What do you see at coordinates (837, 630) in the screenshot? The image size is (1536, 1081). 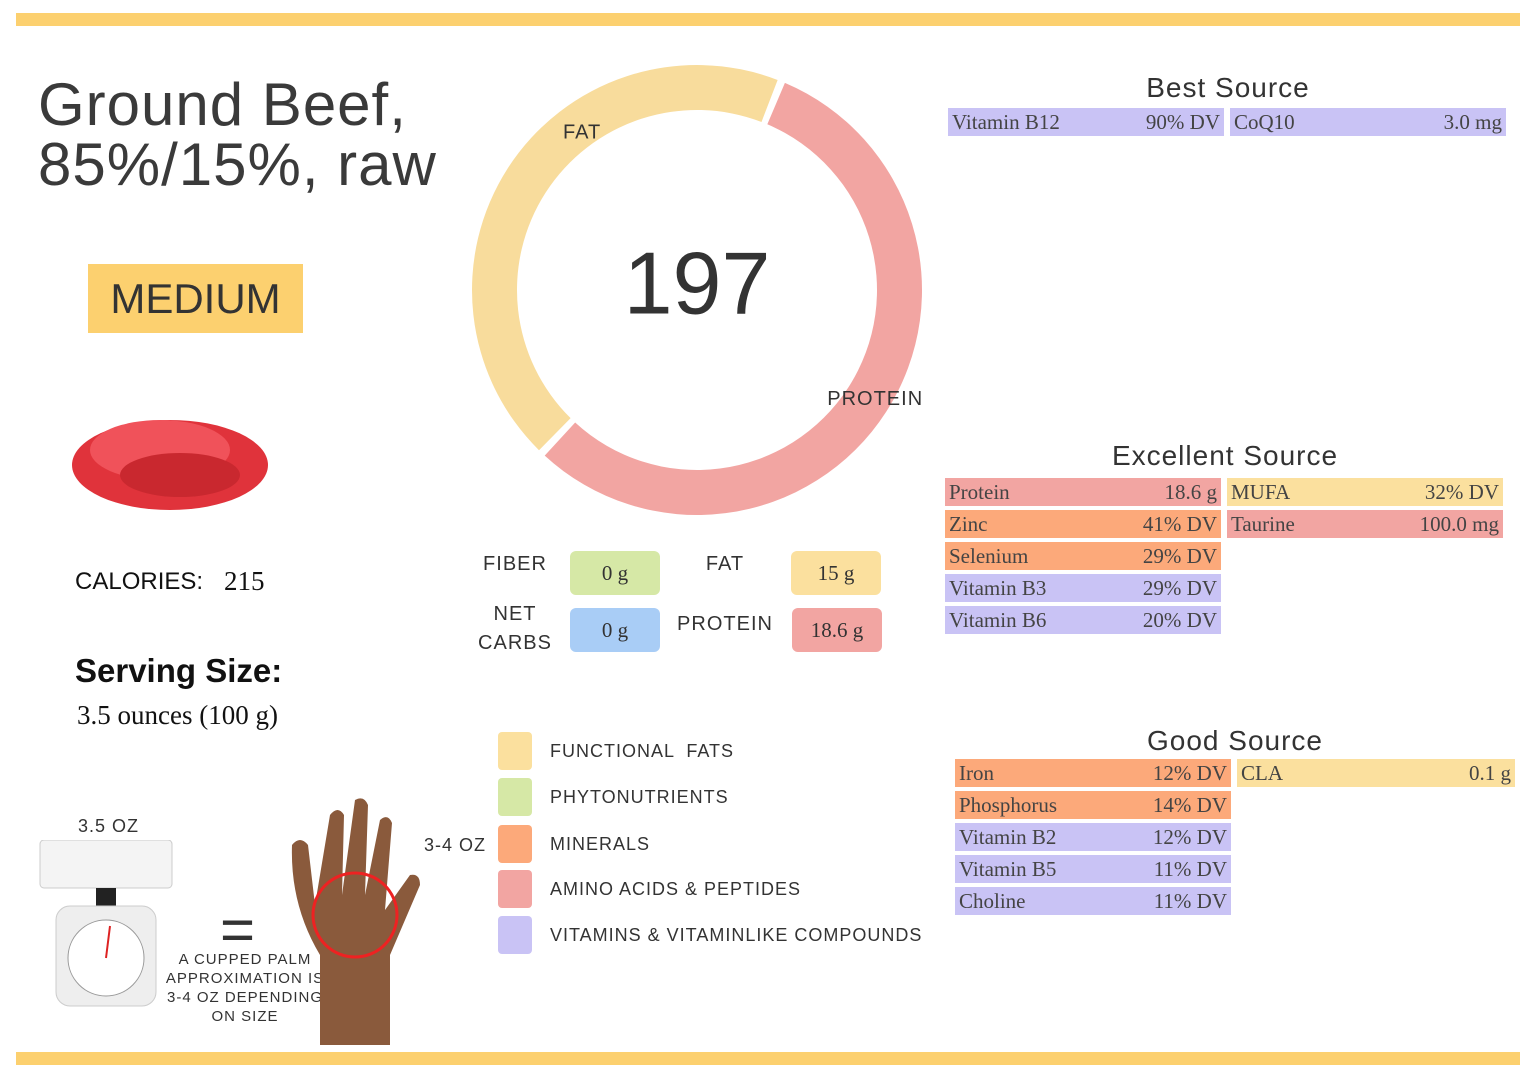 I see `macro-value: 18.6 g` at bounding box center [837, 630].